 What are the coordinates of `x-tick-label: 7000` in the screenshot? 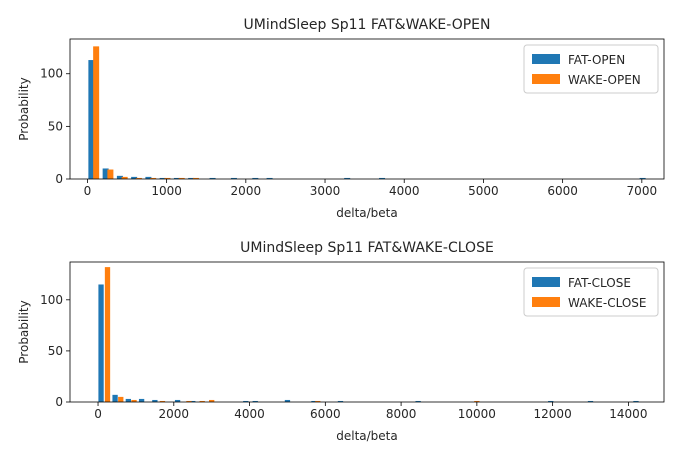 It's located at (642, 191).